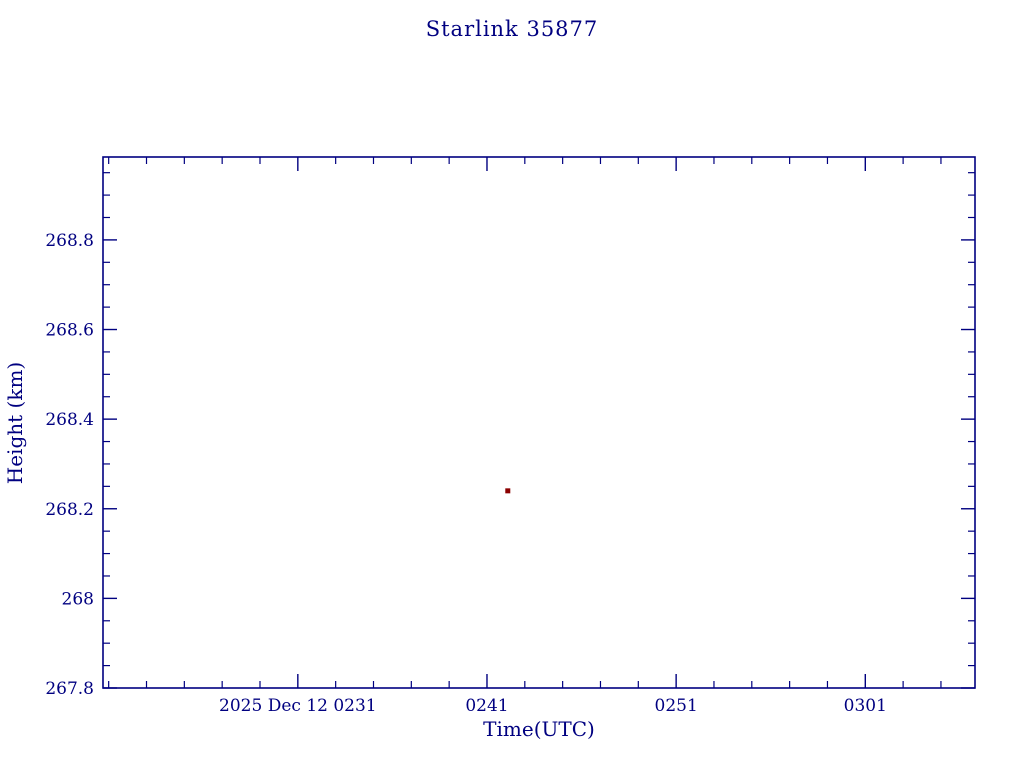 The height and width of the screenshot is (768, 1024). Describe the element at coordinates (69, 510) in the screenshot. I see `y-tick-label: 268.2` at that location.